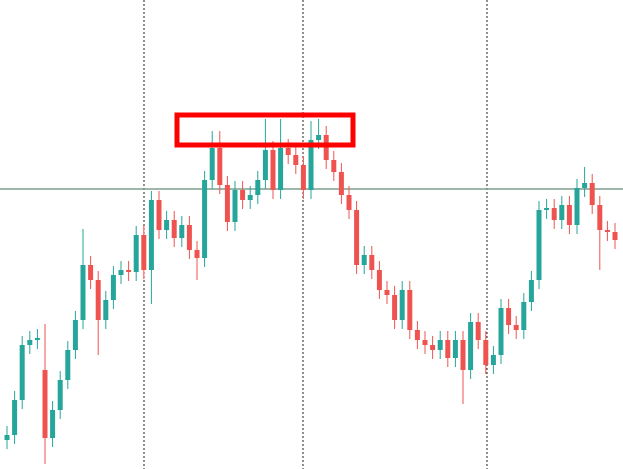 The image size is (623, 469). Describe the element at coordinates (265, 130) in the screenshot. I see `highlight-box` at that location.